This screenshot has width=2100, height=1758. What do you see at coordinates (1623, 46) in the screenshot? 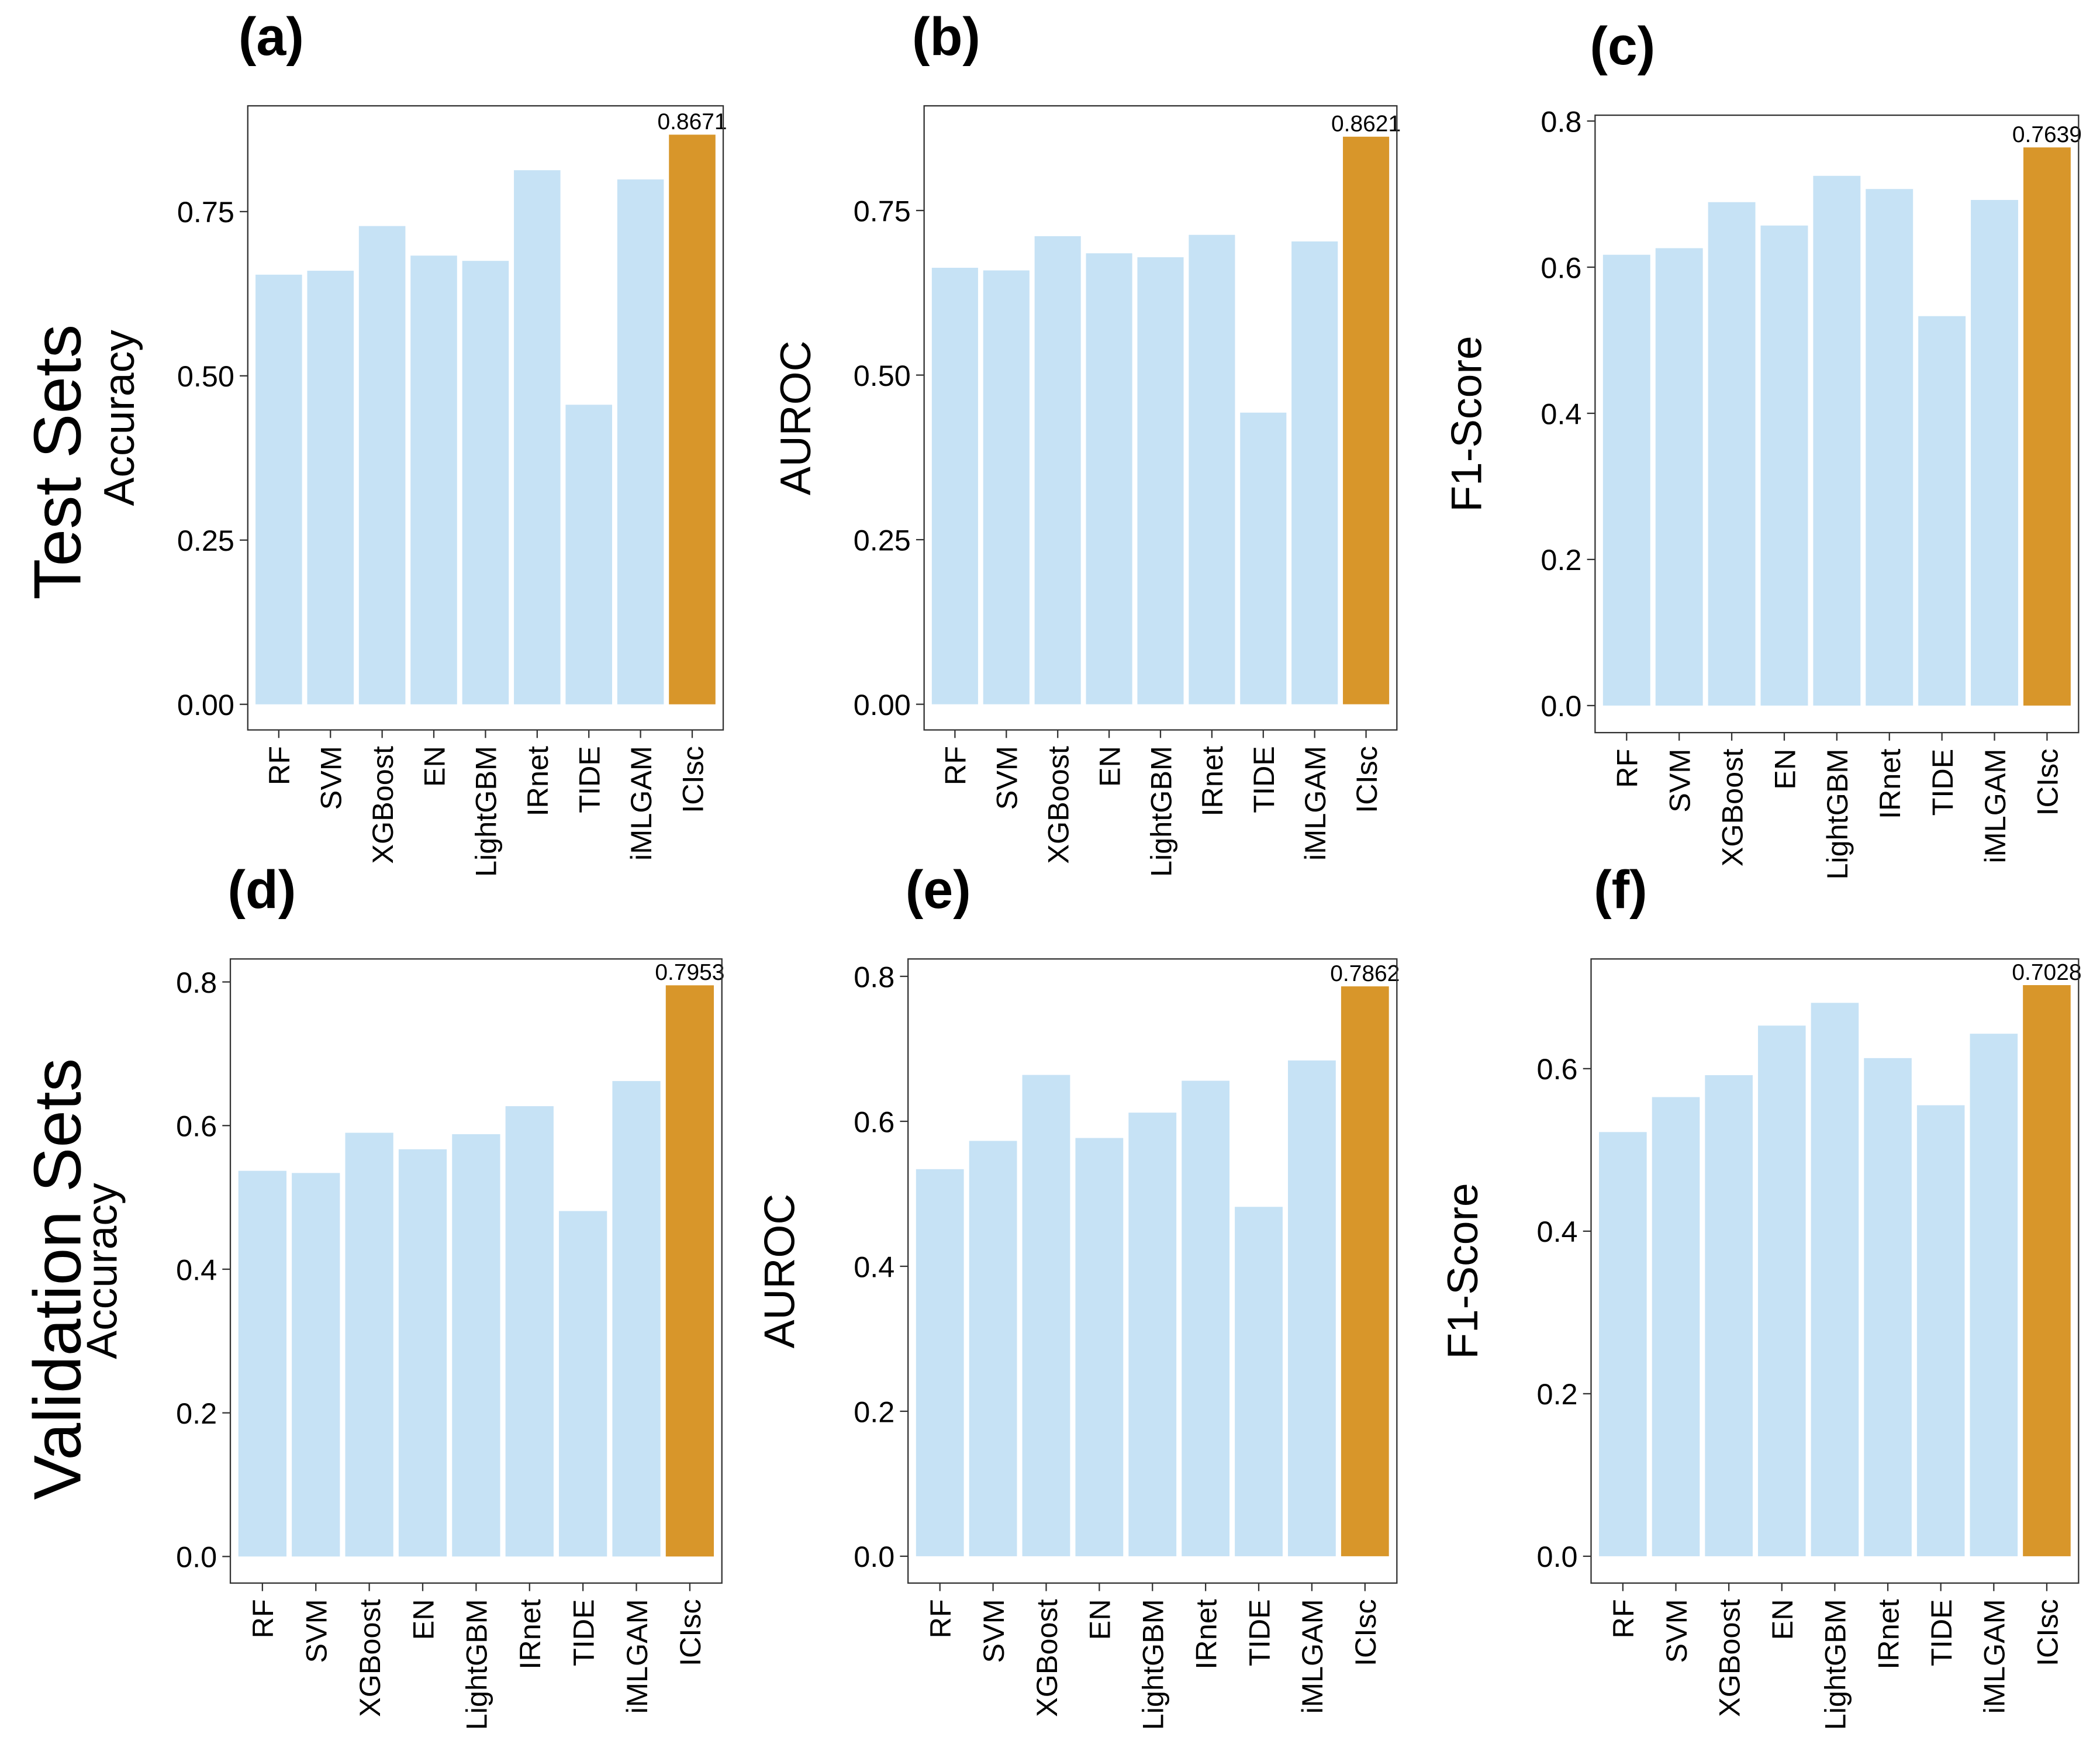
I see `panel-label: (c)` at bounding box center [1623, 46].